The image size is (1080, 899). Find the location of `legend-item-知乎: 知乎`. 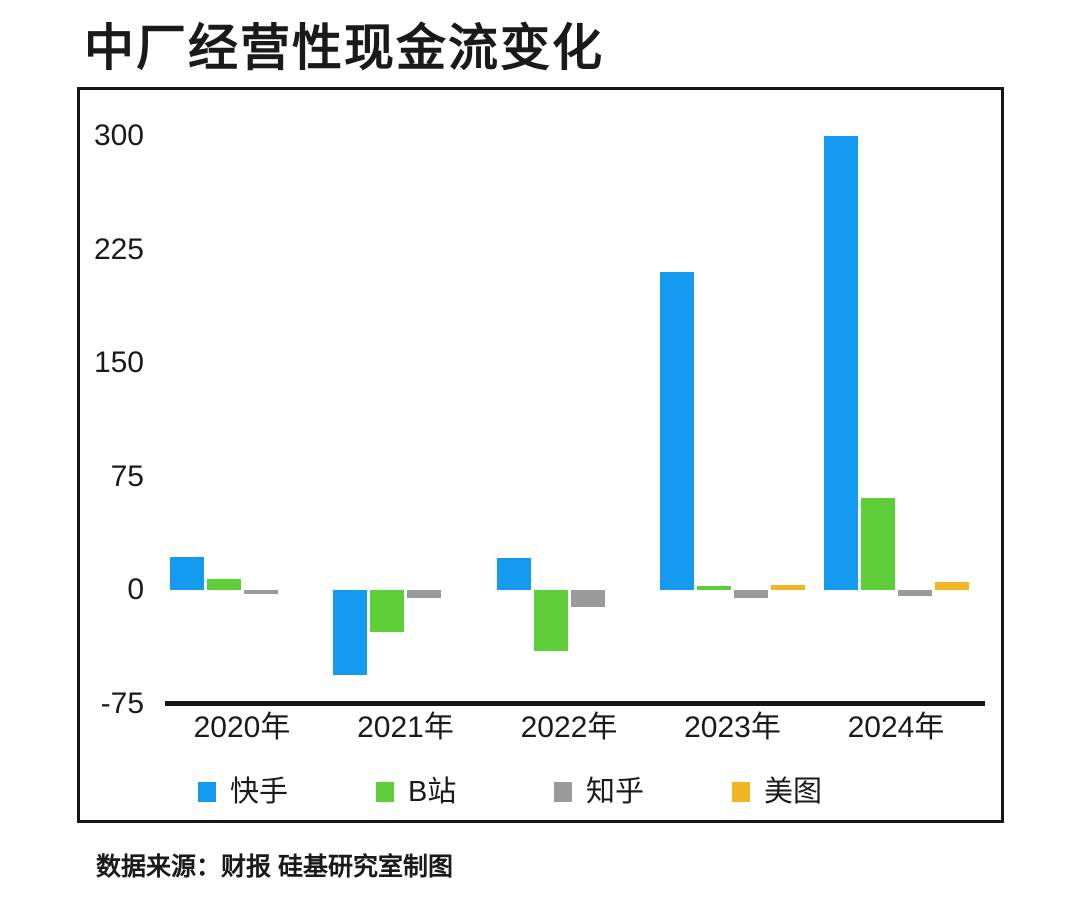

legend-item-知乎: 知乎 is located at coordinates (599, 792).